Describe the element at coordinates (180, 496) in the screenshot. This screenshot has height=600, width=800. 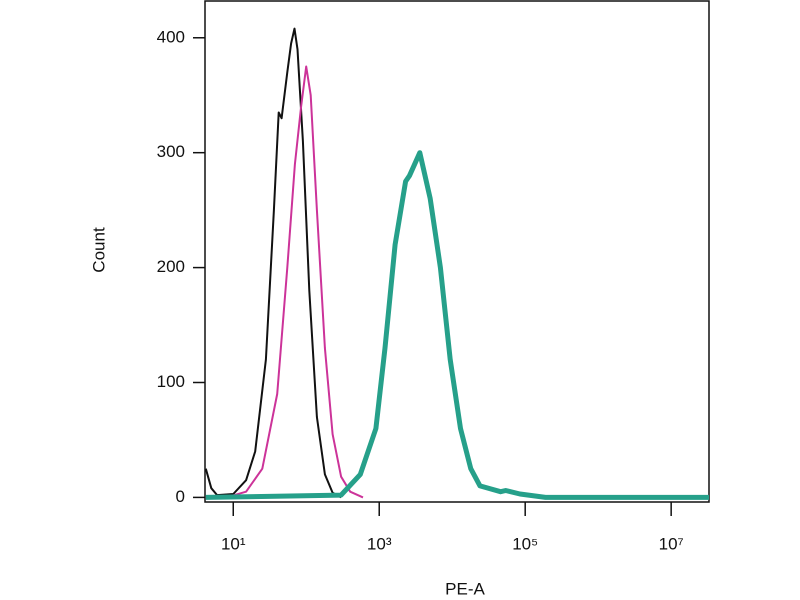
I see `y-tick-label: 0` at that location.